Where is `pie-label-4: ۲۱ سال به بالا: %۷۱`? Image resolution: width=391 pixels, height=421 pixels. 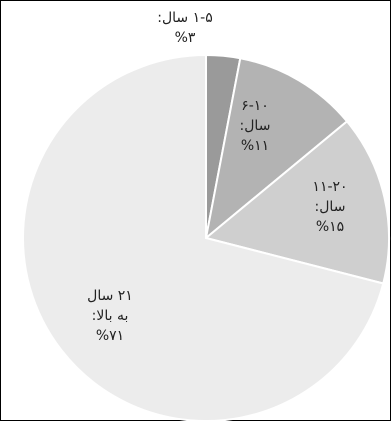 pie-label-4: ۲۱ سال به بالا: %۷۱ is located at coordinates (110, 316).